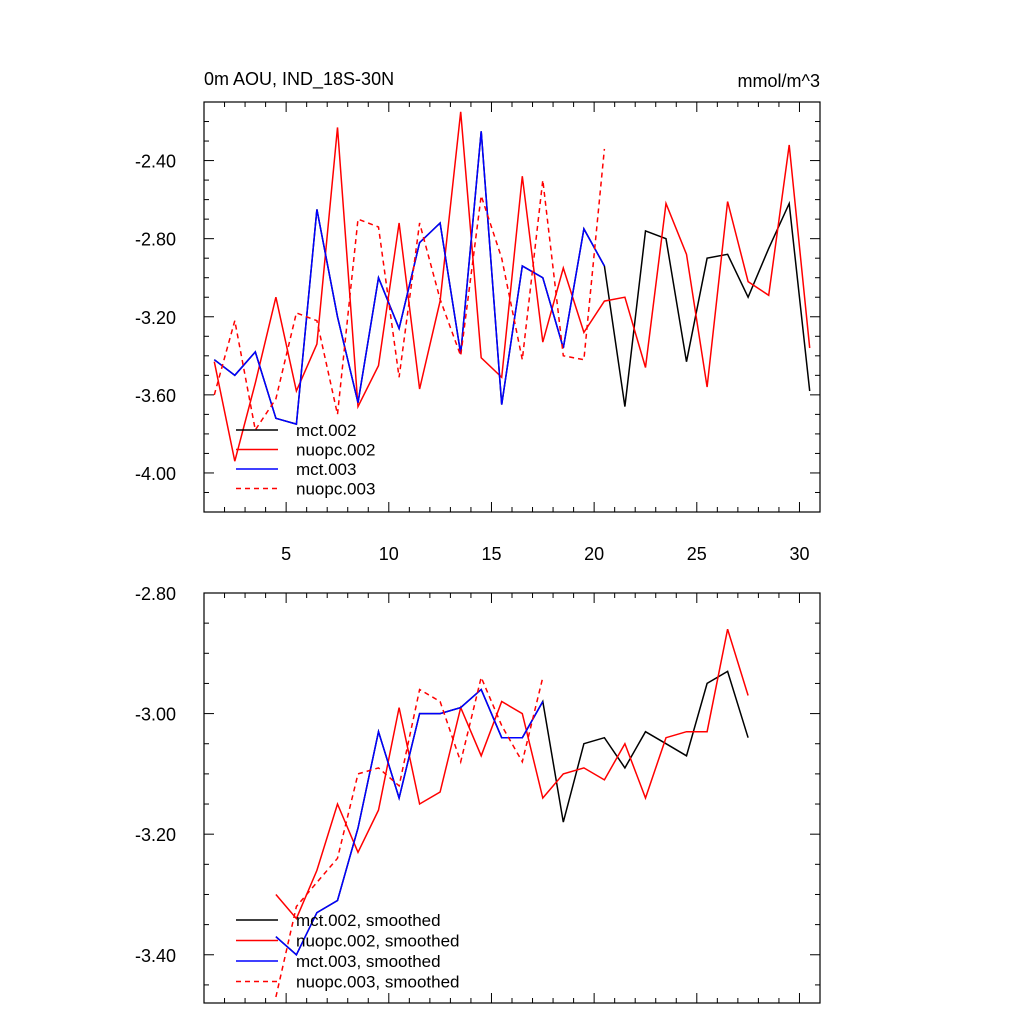  Describe the element at coordinates (286, 554) in the screenshot. I see `x-tick-label: 5` at that location.